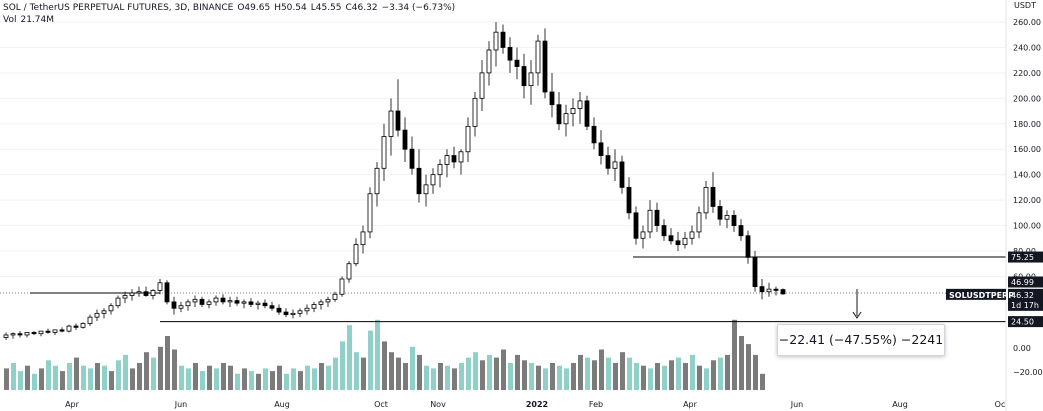 Image resolution: width=1043 pixels, height=411 pixels. Describe the element at coordinates (30, 20) in the screenshot. I see `volume-legend: Vol 21.74M` at that location.